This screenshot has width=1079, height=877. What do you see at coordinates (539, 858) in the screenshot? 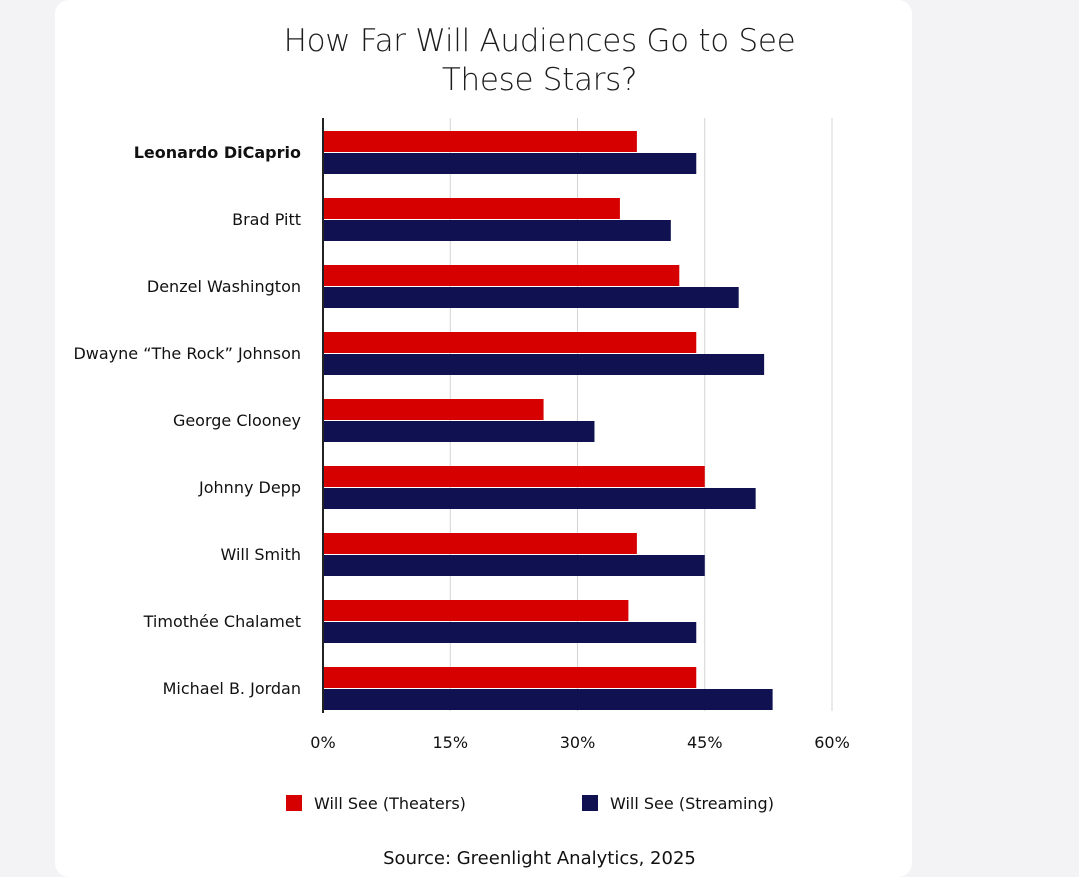
I see `source-note: Source: Greenlight Analytics, 2025` at bounding box center [539, 858].